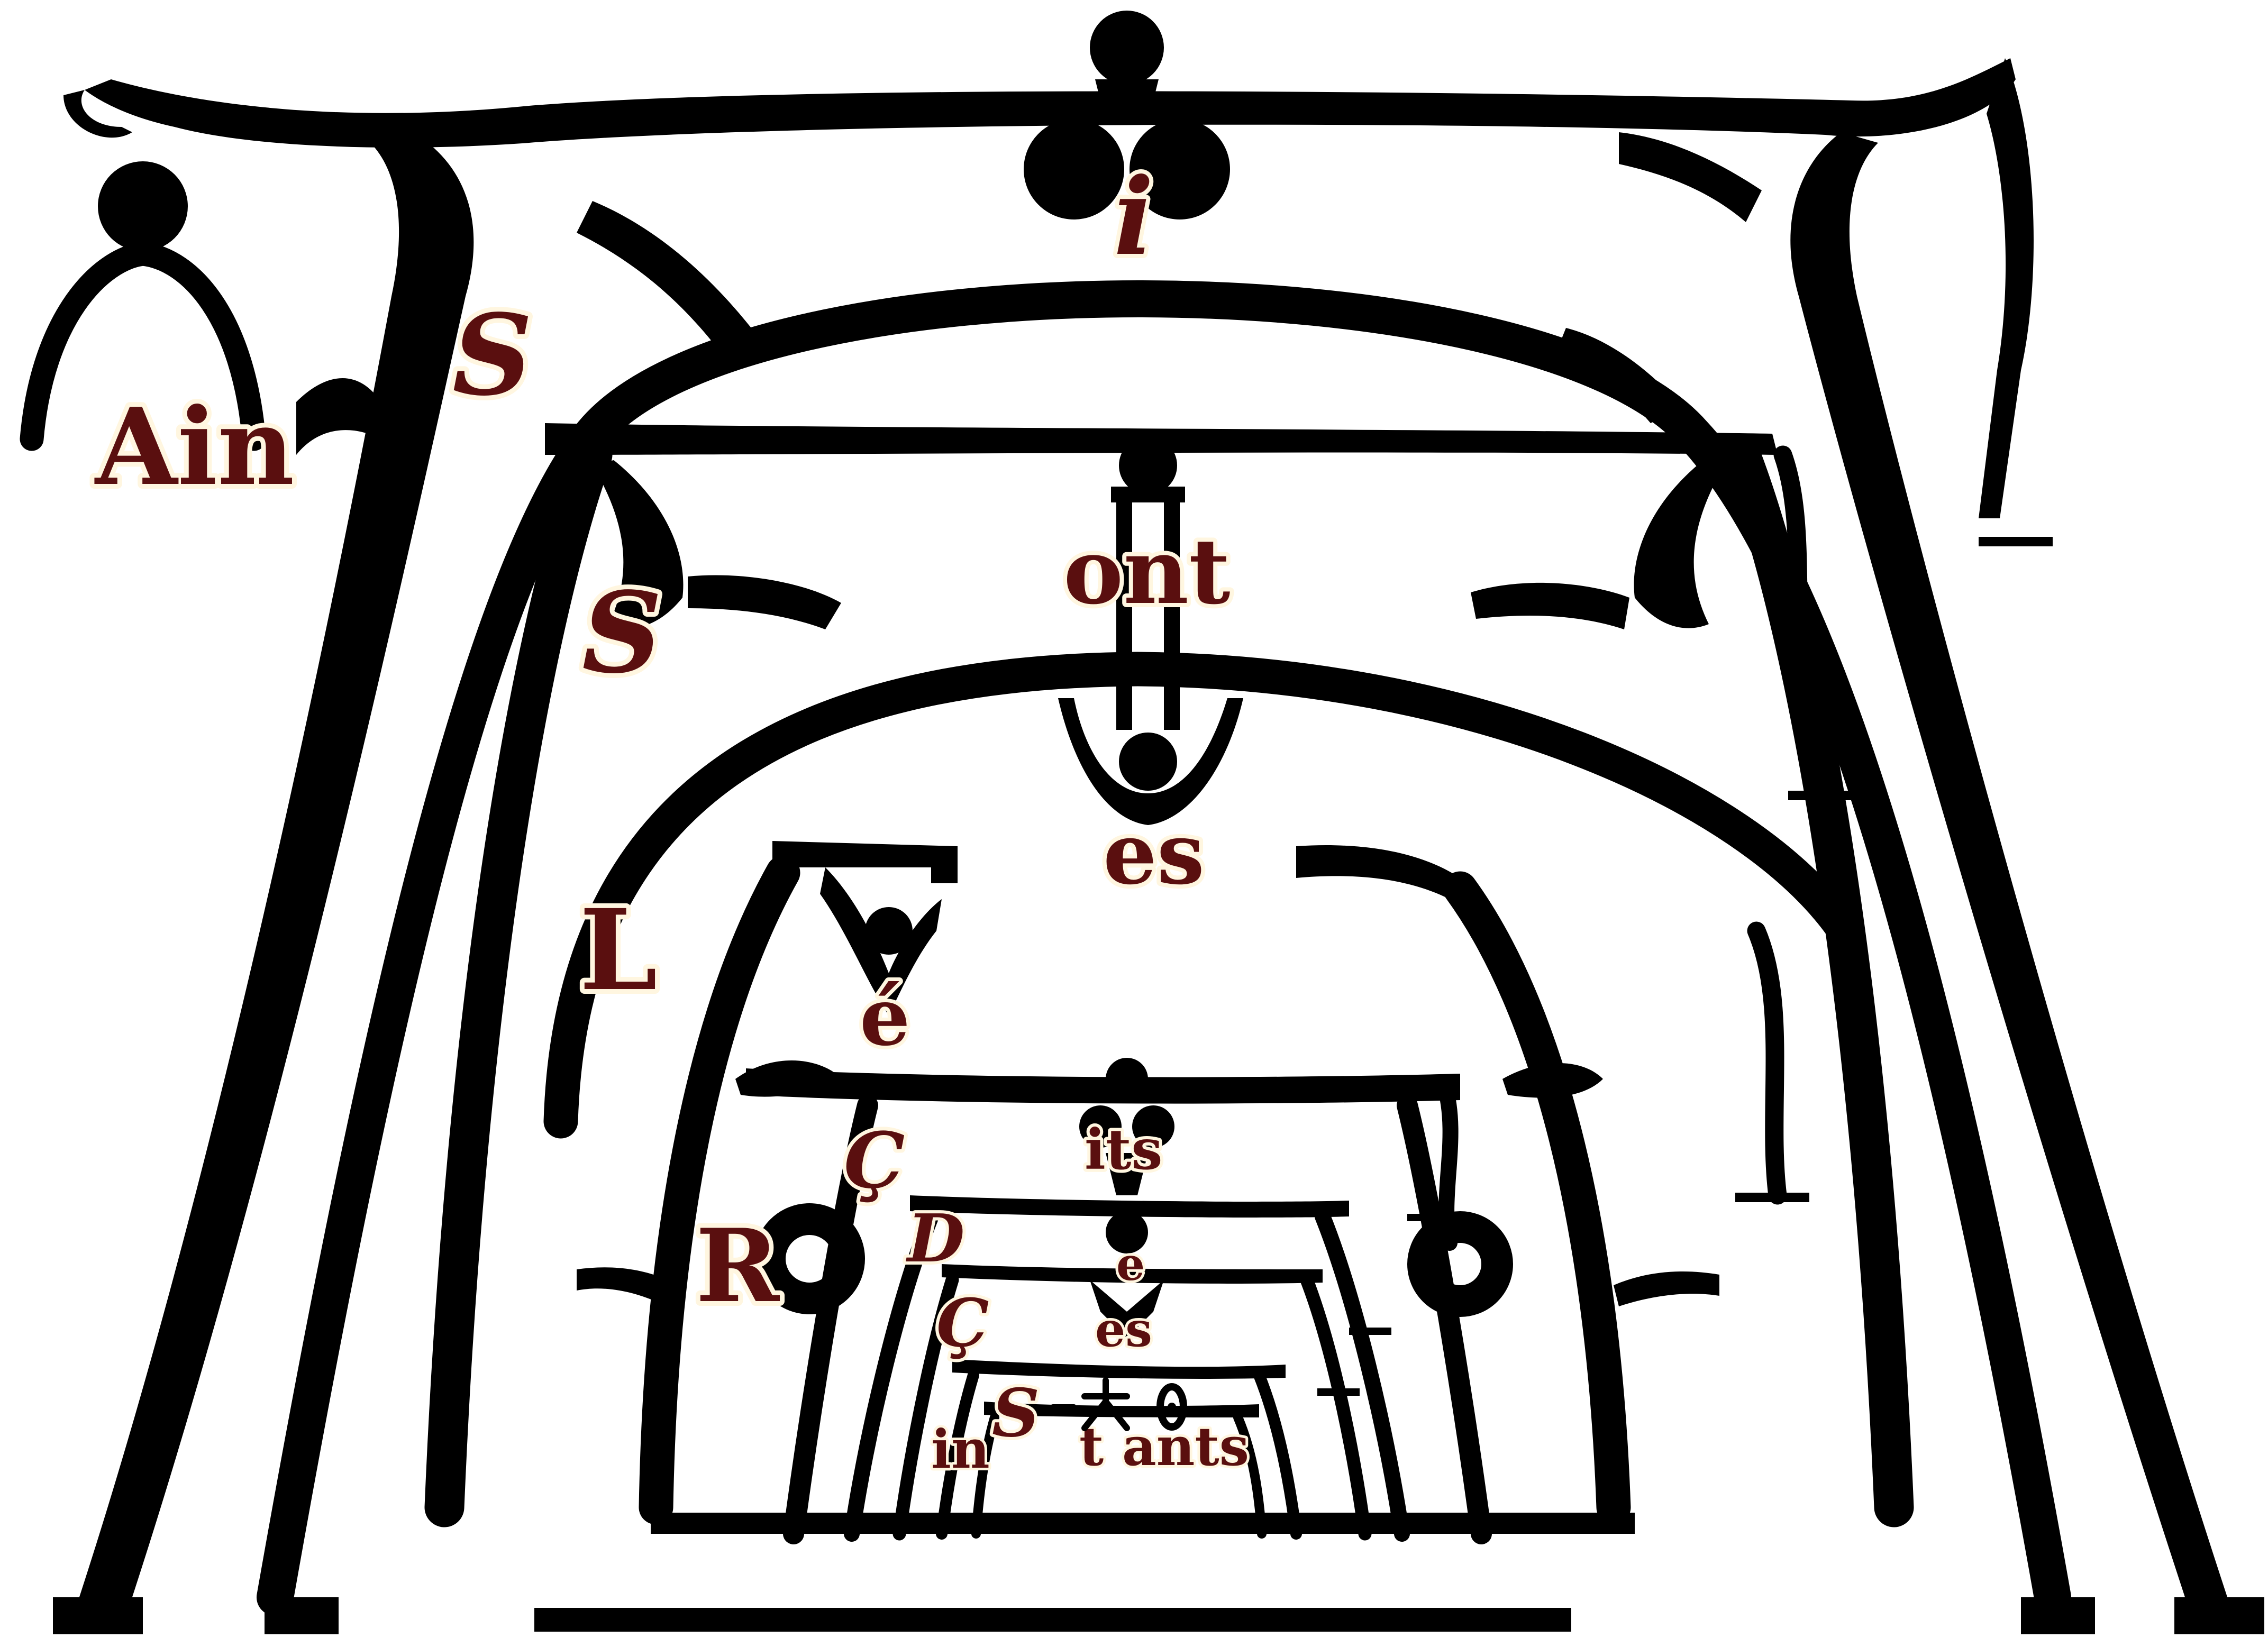 Image resolution: width=2268 pixels, height=1638 pixels. Describe the element at coordinates (493, 355) in the screenshot. I see `fragment-s-outer: S` at that location.